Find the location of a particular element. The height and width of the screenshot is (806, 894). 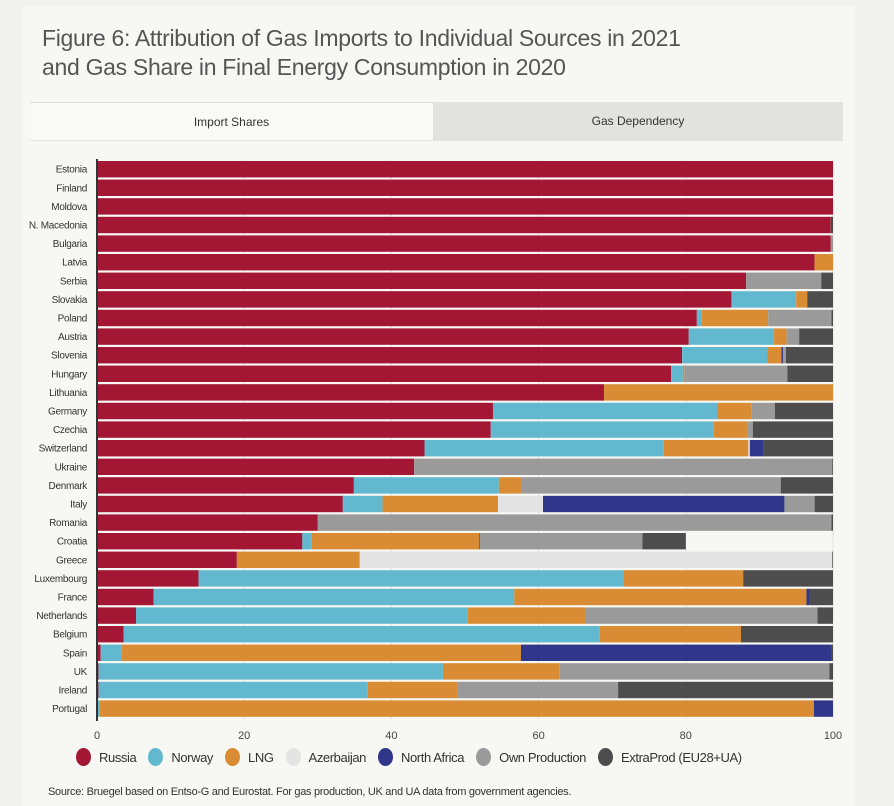

country-label: Finland is located at coordinates (71, 188).